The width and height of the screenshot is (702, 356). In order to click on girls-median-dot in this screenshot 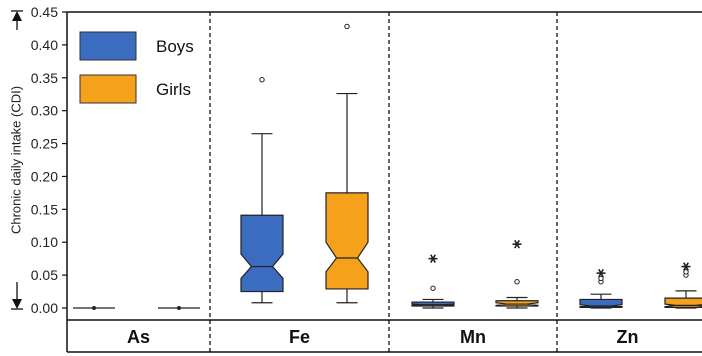, I will do `click(179, 308)`.